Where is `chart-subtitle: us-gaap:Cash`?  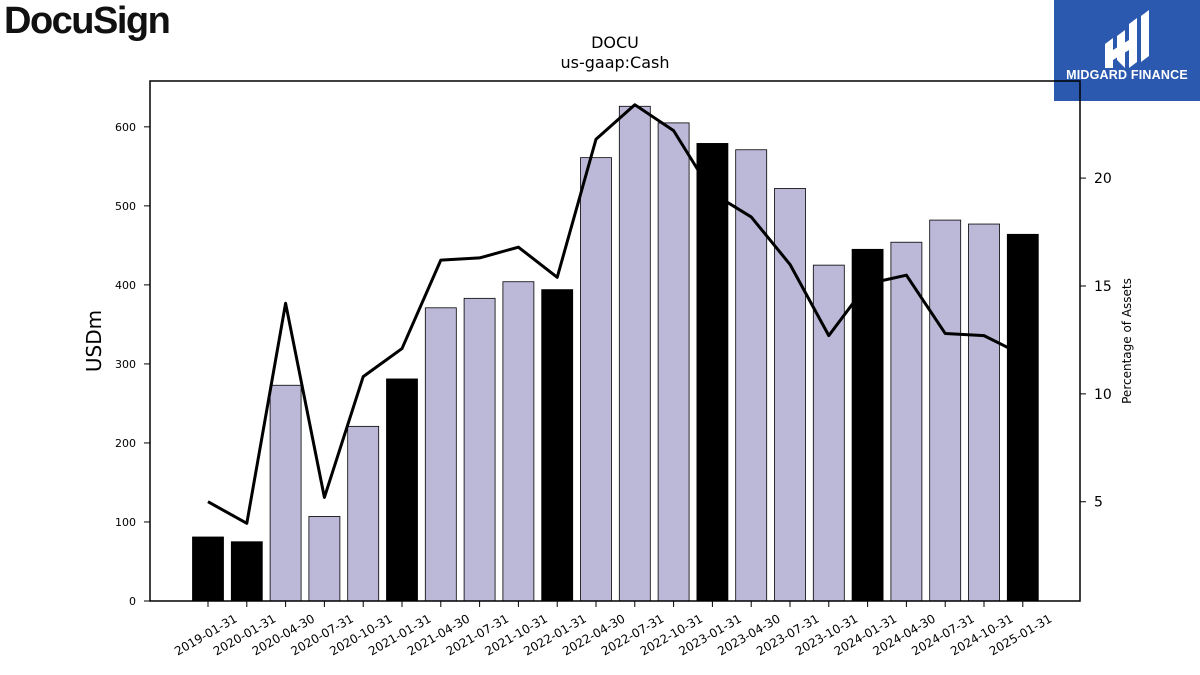 chart-subtitle: us-gaap:Cash is located at coordinates (614, 62).